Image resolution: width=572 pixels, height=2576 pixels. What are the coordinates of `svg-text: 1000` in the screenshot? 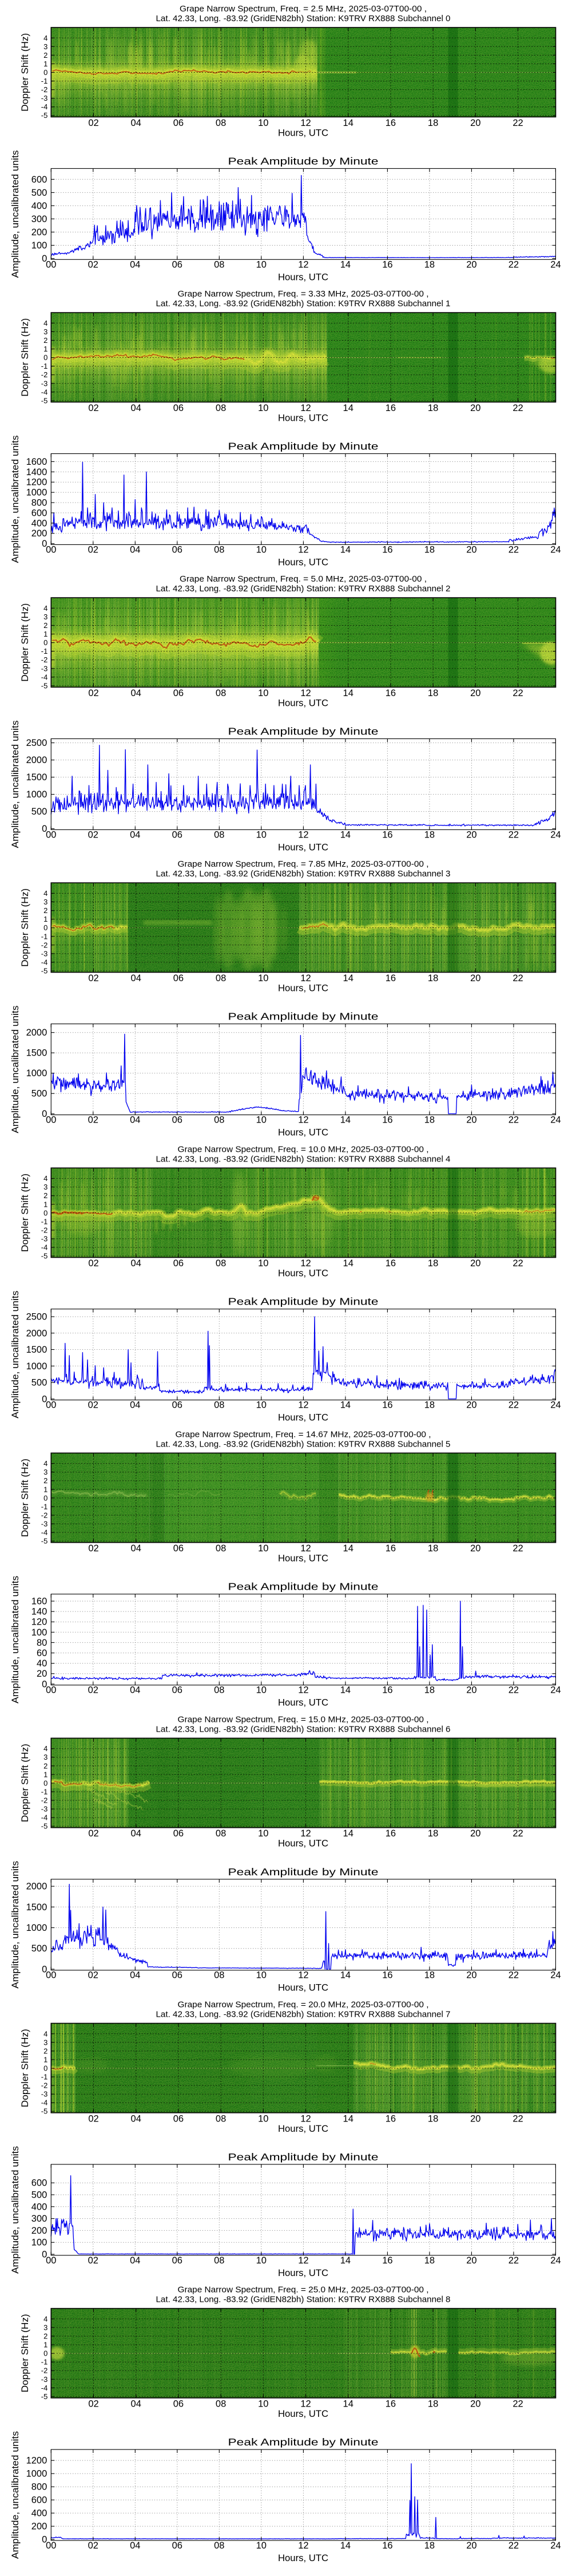 It's located at (36, 2474).